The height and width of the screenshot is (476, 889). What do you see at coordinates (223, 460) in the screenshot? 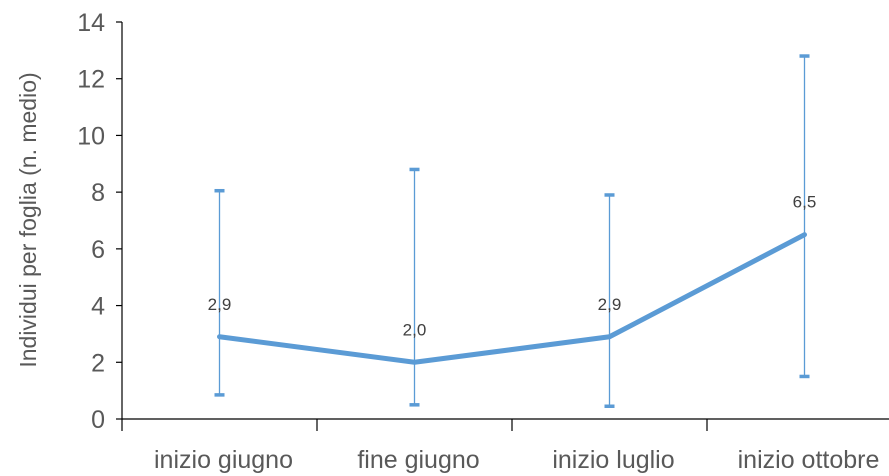
I see `x-tick-label: inizio giugno` at bounding box center [223, 460].